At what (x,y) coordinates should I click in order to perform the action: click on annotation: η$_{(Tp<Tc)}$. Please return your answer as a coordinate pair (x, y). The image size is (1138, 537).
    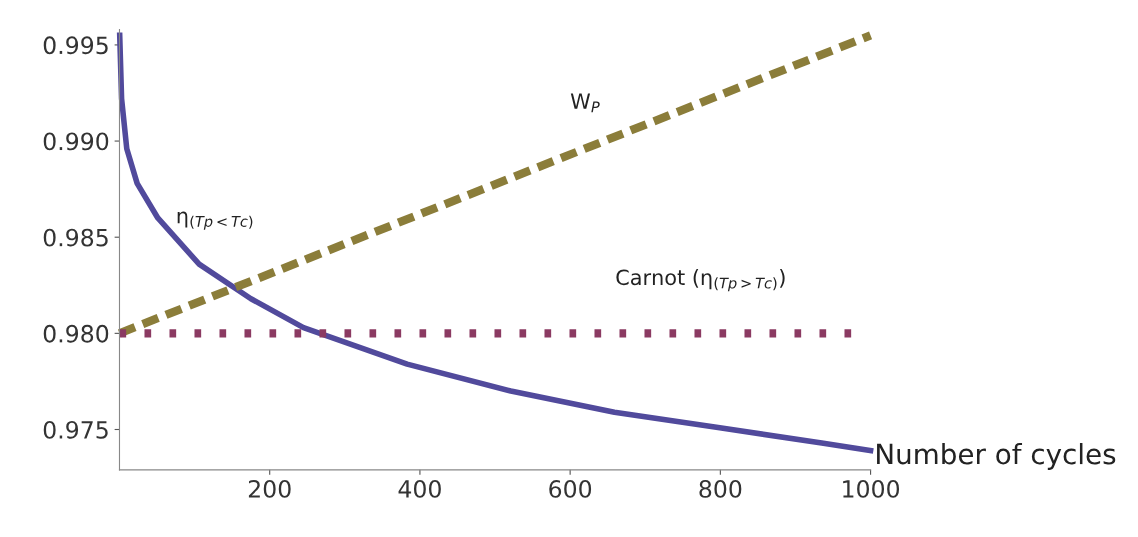
    Looking at the image, I should click on (215, 220).